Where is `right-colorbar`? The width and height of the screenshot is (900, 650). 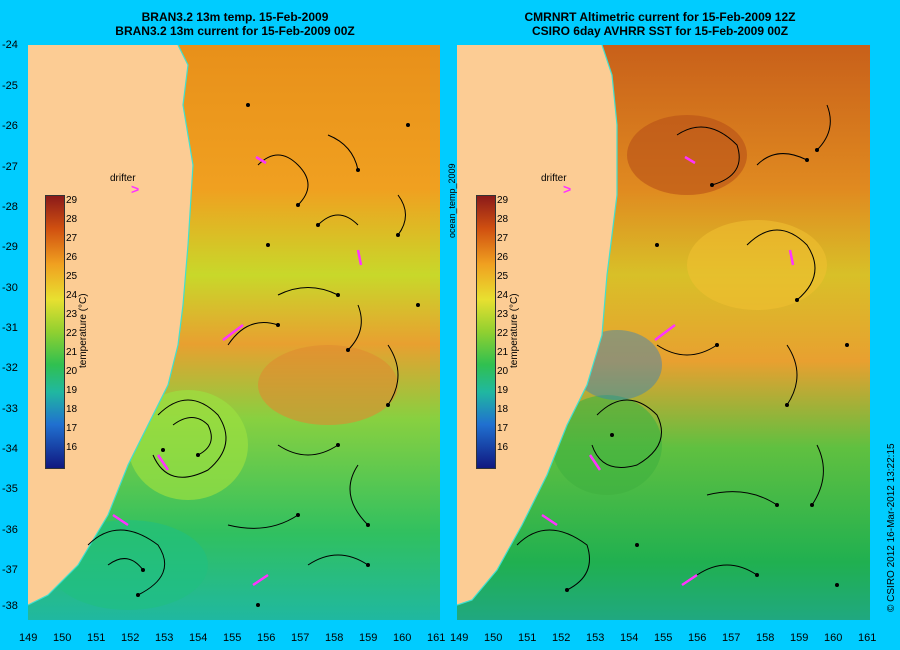
right-colorbar is located at coordinates (486, 332).